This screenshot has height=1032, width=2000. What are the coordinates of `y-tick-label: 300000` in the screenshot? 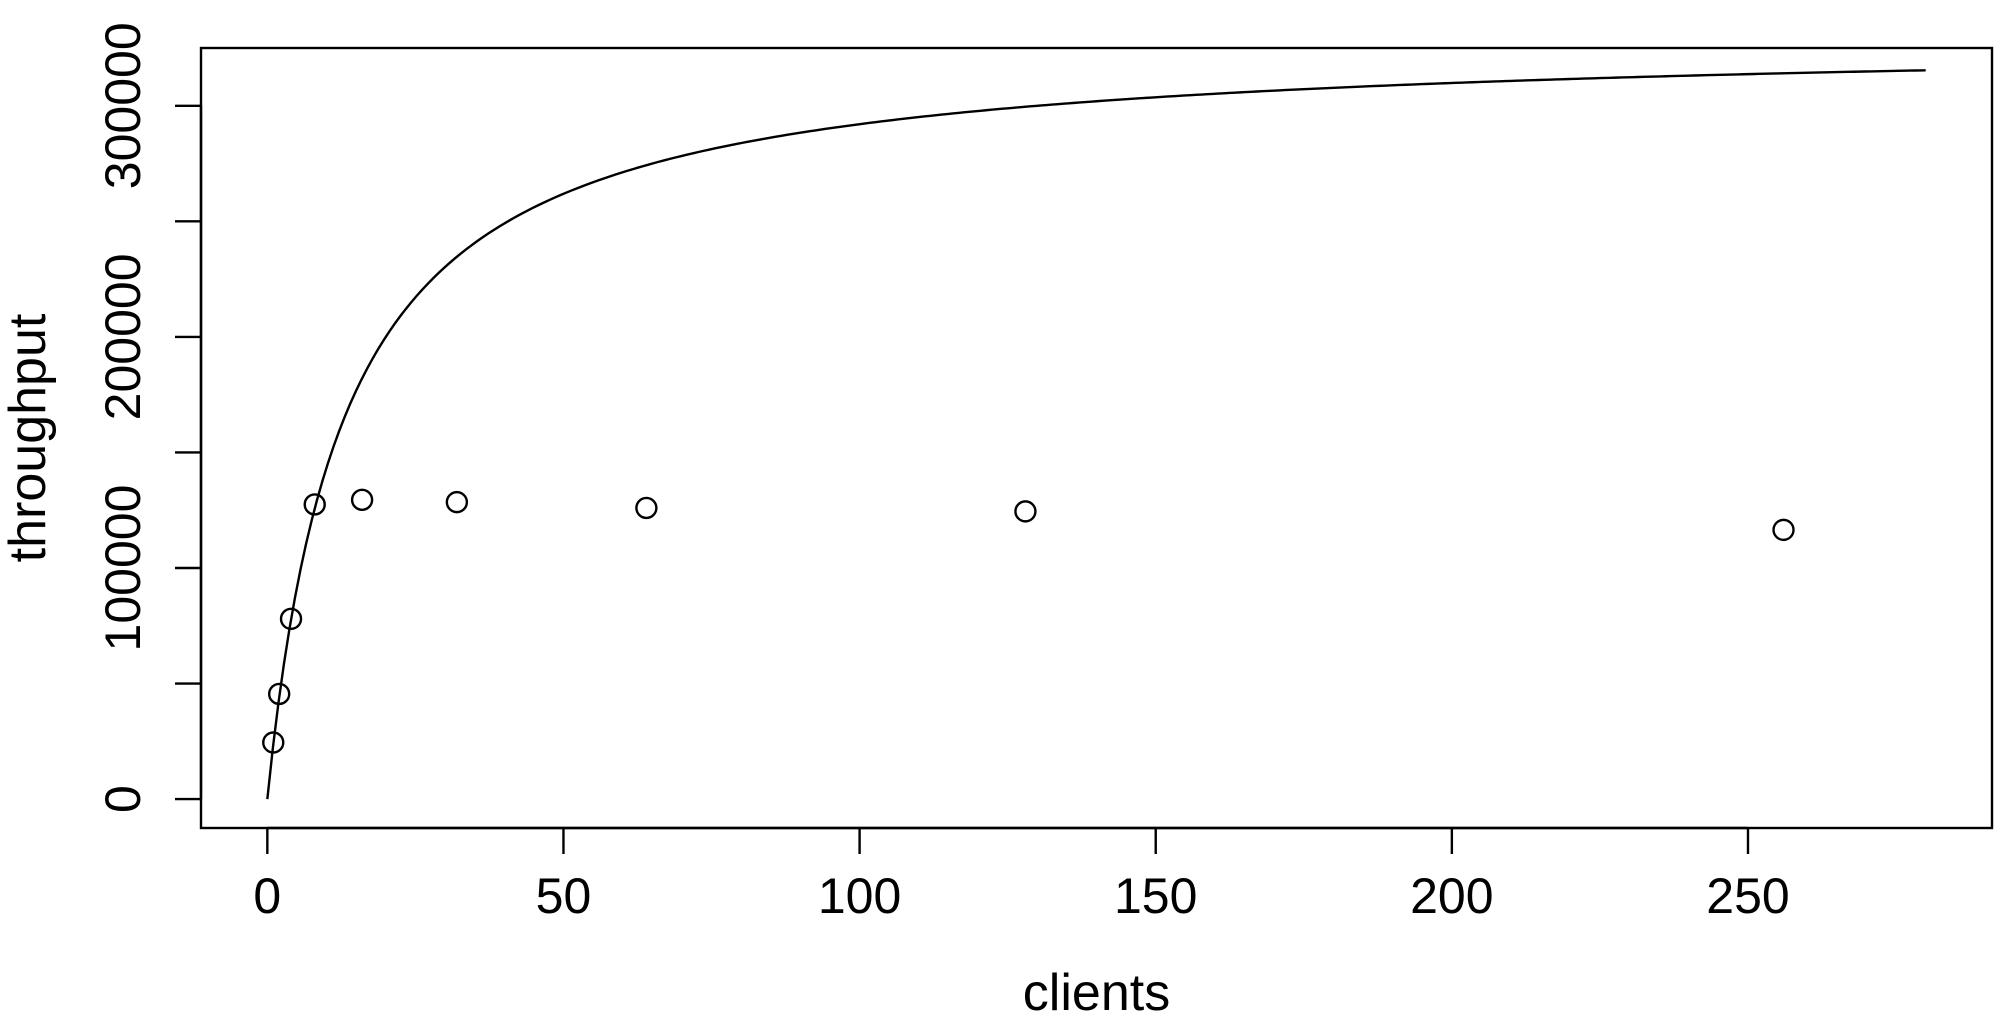 It's located at (123, 105).